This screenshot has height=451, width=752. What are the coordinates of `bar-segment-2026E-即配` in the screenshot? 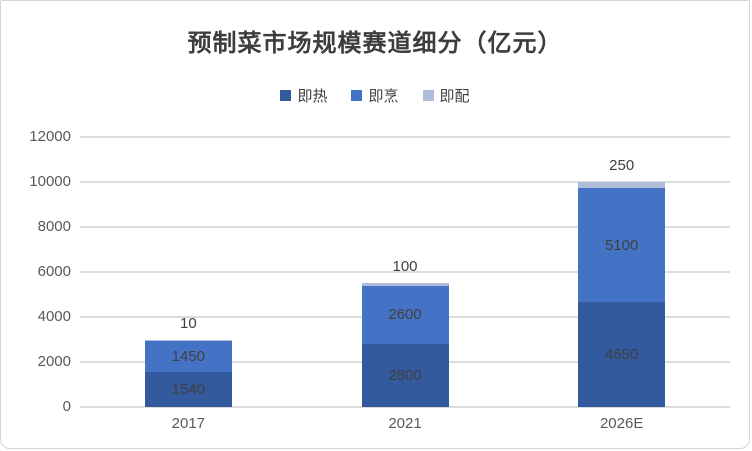 It's located at (622, 185).